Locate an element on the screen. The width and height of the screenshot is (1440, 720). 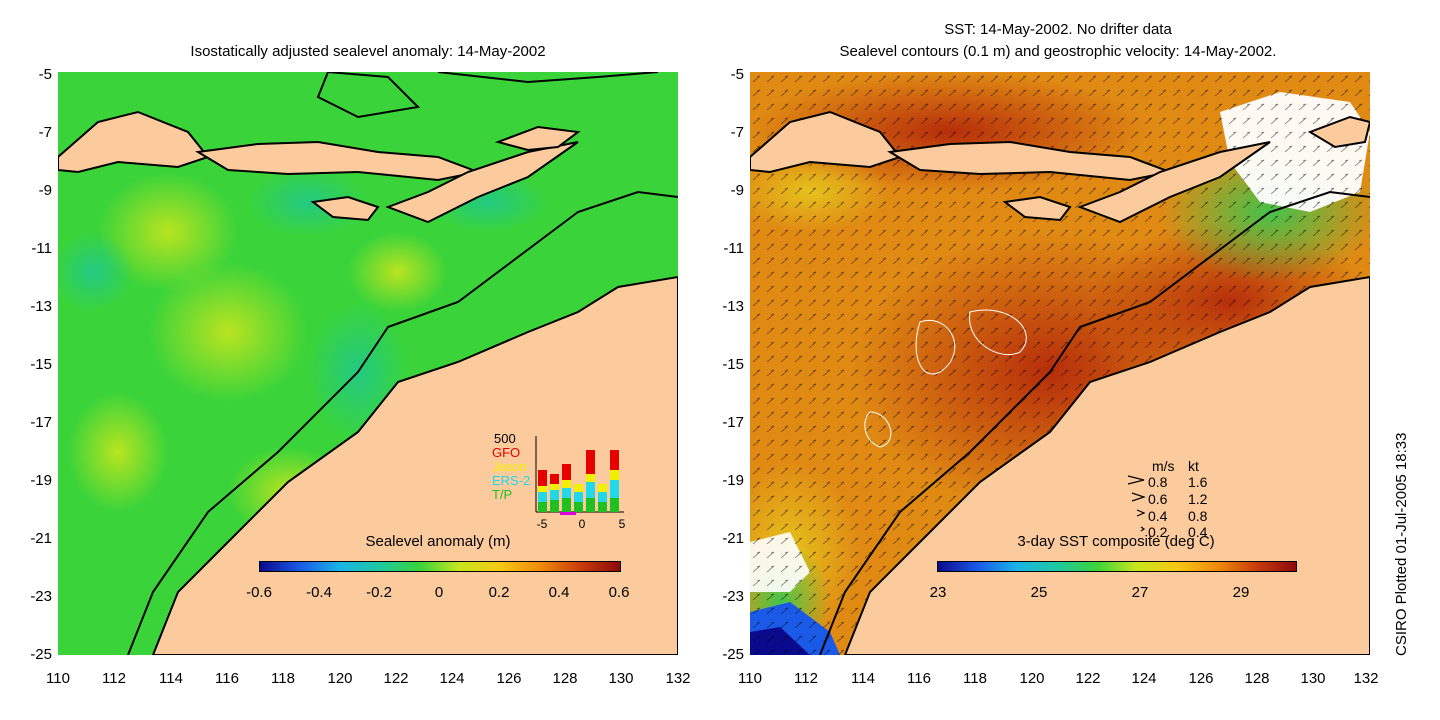
inset-x-tick: 0 is located at coordinates (582, 524).